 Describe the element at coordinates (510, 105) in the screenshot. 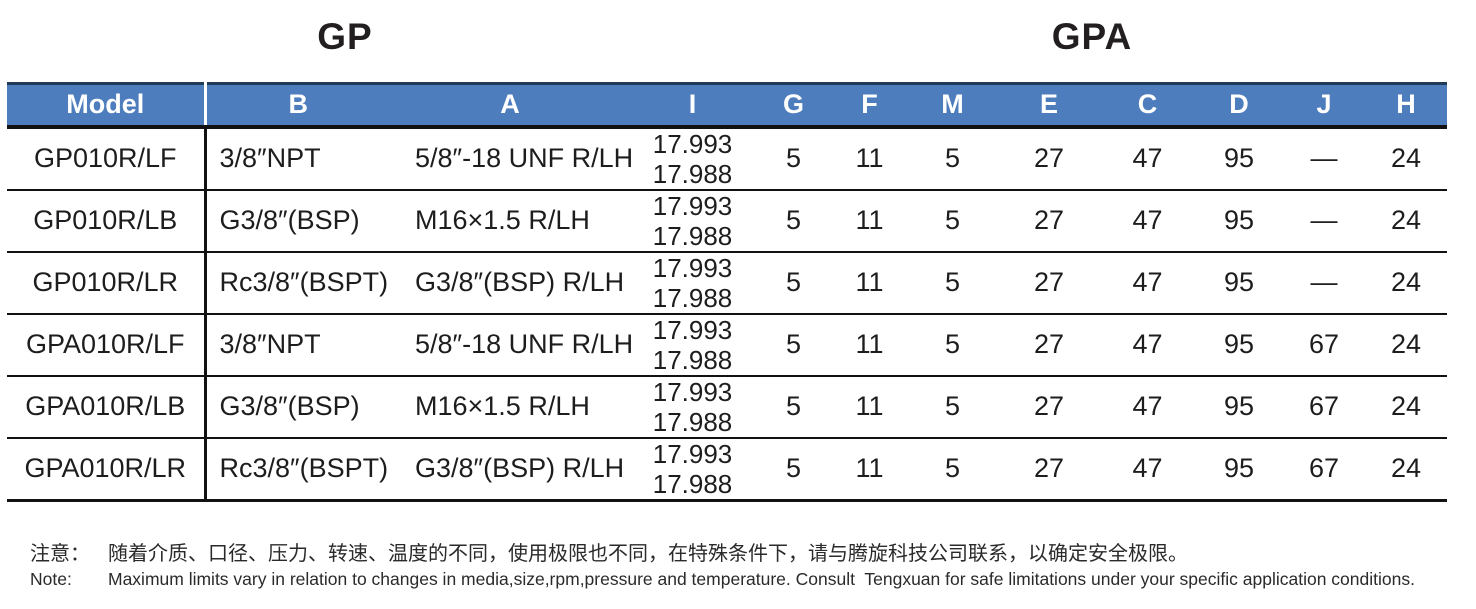

I see `header-a: A` at that location.